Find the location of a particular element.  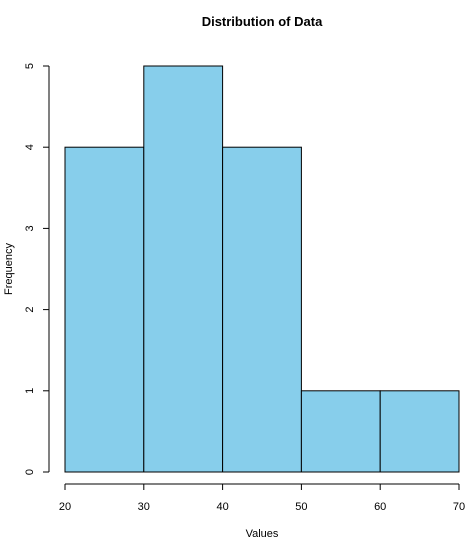

y-tick-label: 4 is located at coordinates (30, 147).